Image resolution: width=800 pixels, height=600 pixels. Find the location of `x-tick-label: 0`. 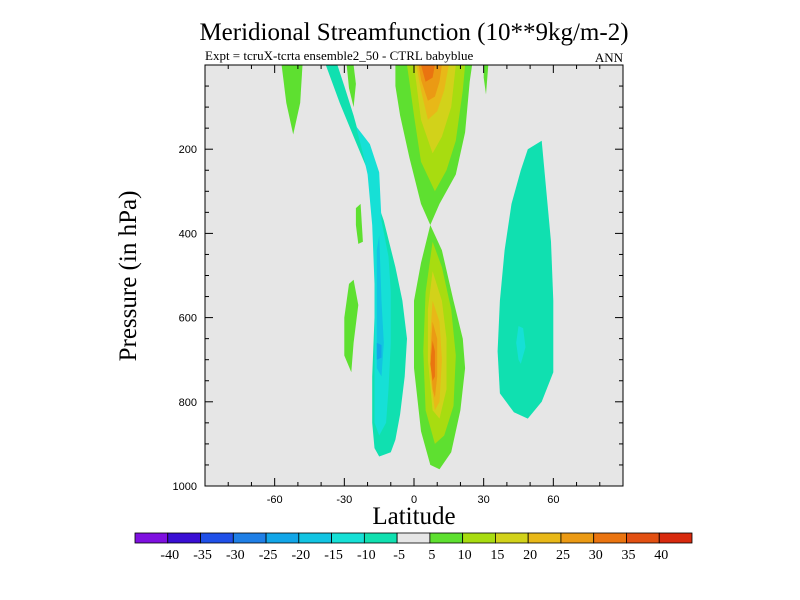

x-tick-label: 0 is located at coordinates (414, 500).